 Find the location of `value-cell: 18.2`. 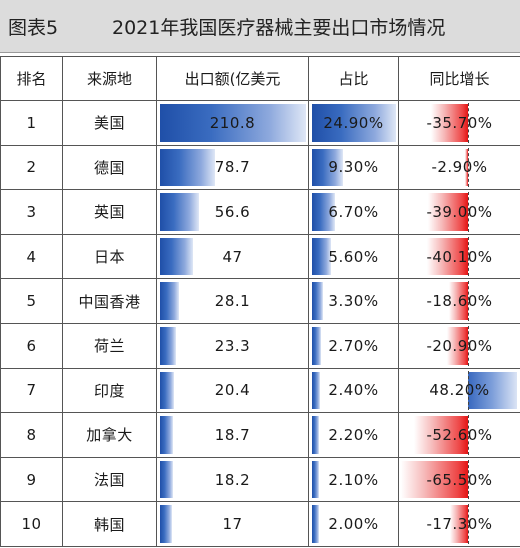

value-cell: 18.2 is located at coordinates (232, 479).